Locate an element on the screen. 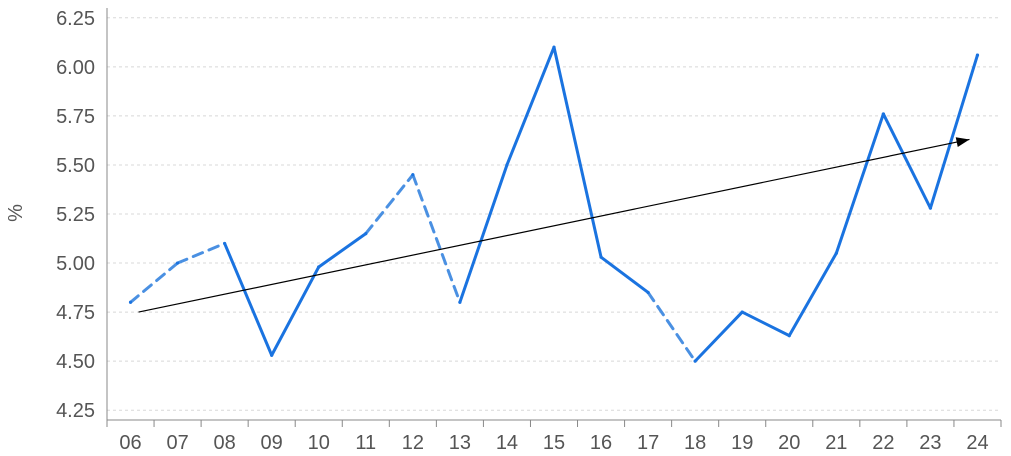 The width and height of the screenshot is (1011, 456). x-tick-label: 21 is located at coordinates (836, 443).